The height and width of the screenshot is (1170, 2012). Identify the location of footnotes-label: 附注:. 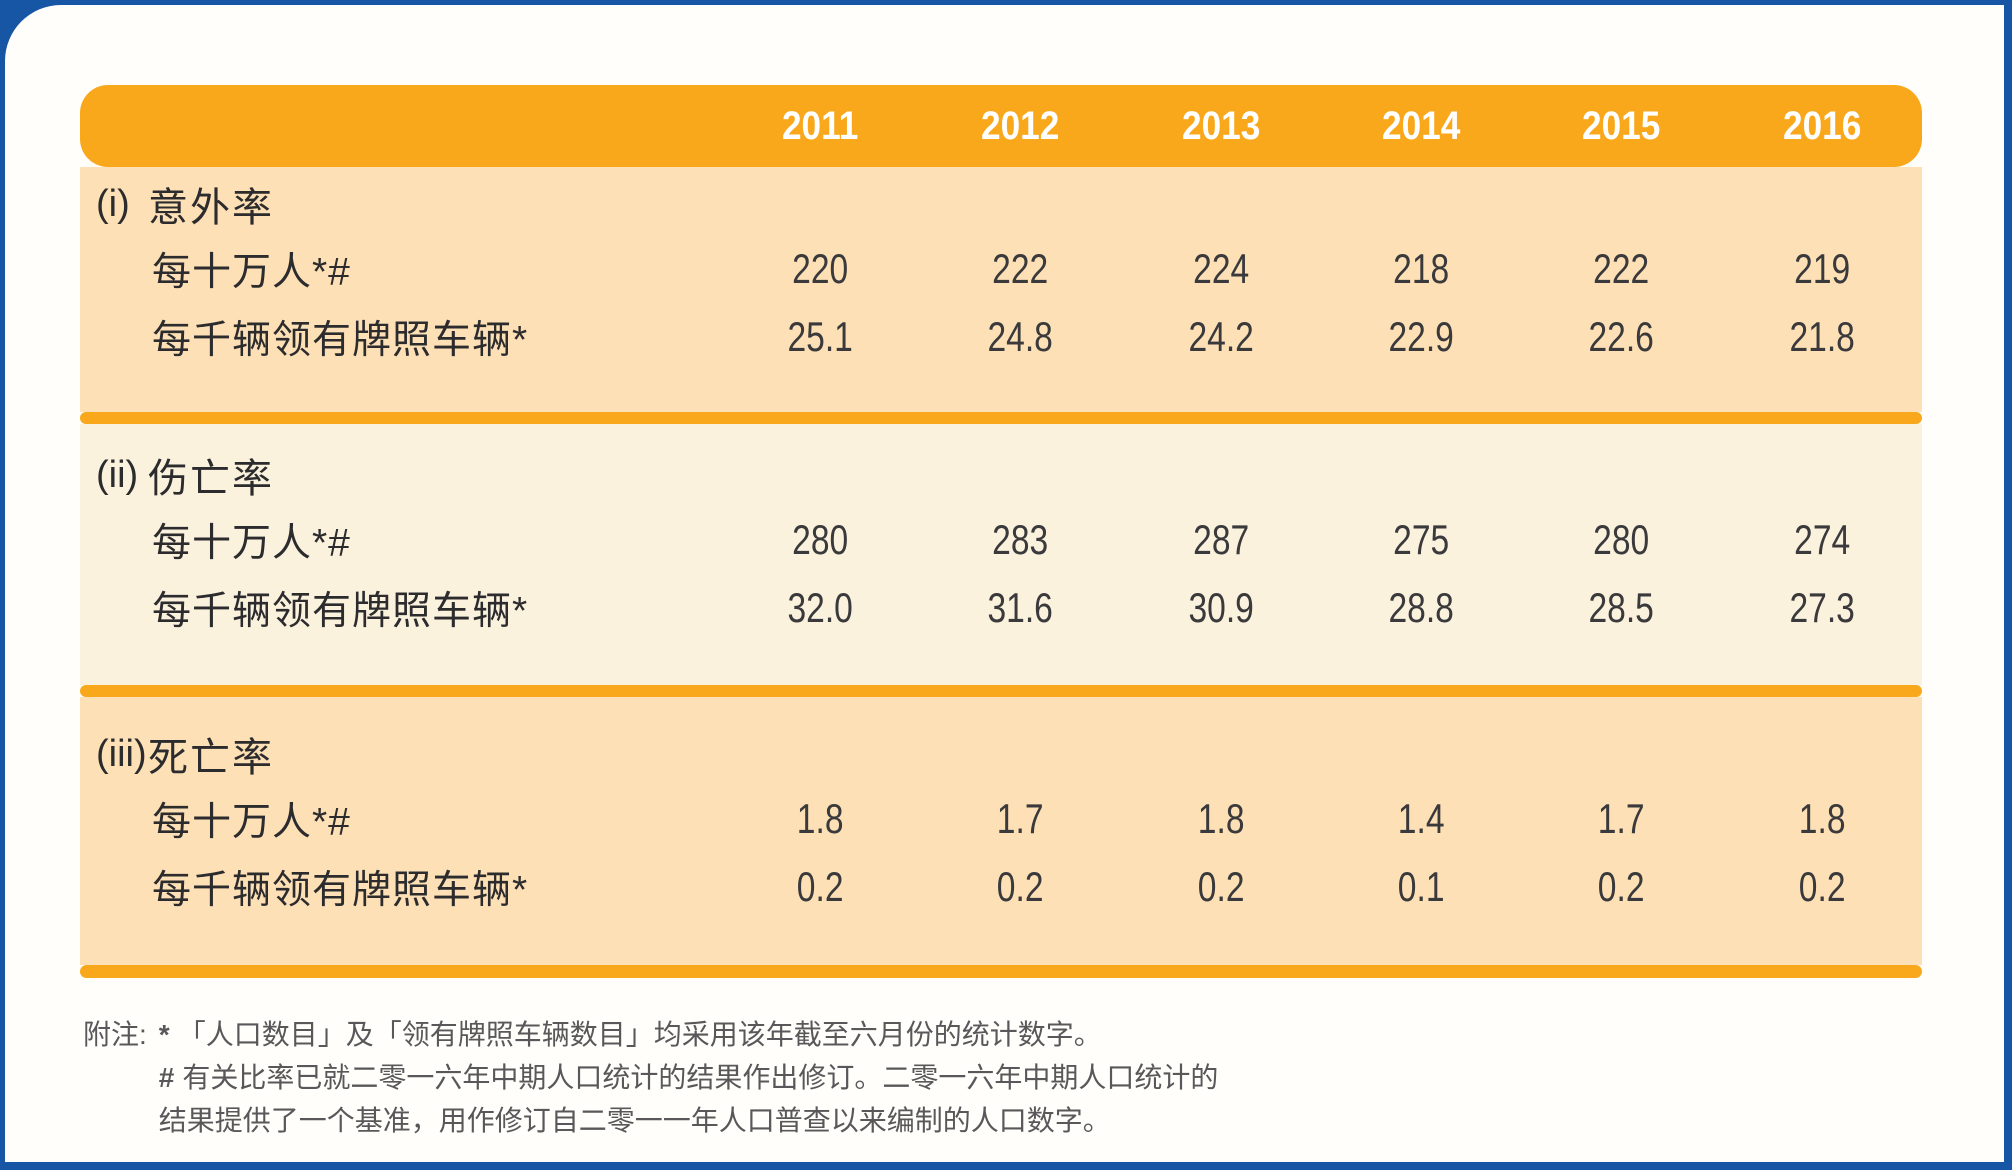
(115, 1034).